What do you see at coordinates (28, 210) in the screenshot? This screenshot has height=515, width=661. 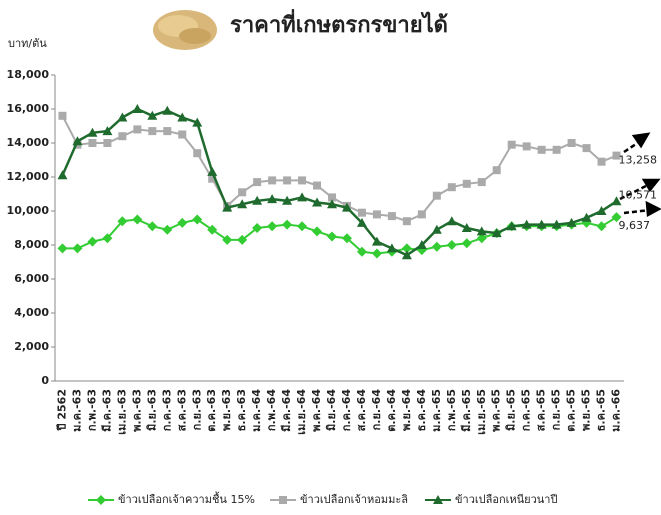 I see `y-tick-label: 10,000` at bounding box center [28, 210].